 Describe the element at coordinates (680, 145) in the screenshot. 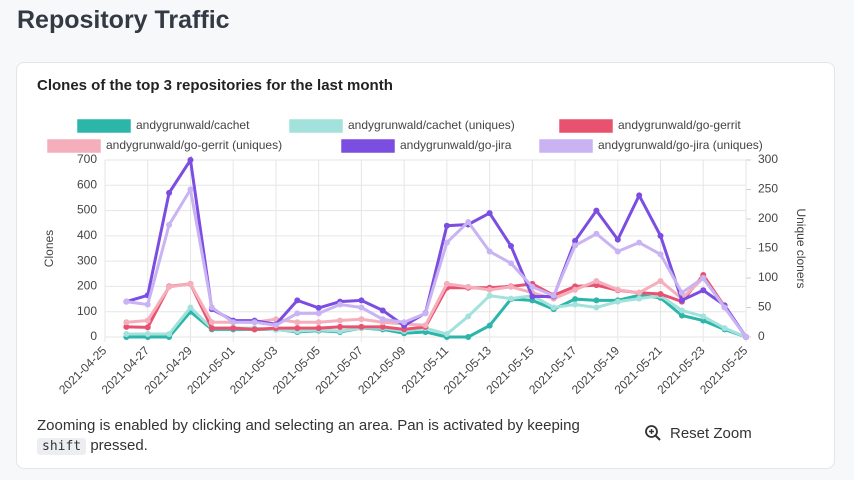

I see `legend-label: andygrunwald/go-jira (uniques)` at that location.